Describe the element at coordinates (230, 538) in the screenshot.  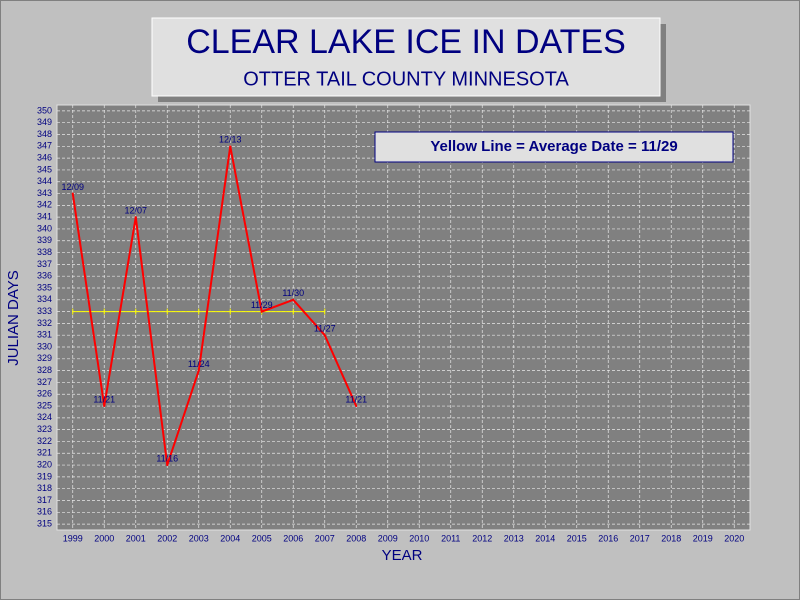
I see `x-tick-label: 2004` at that location.